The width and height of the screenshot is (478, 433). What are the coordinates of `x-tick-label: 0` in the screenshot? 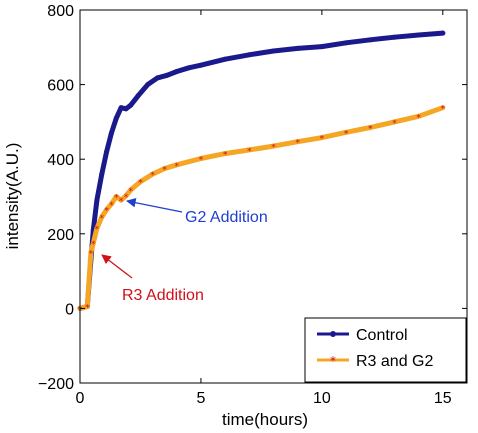 It's located at (80, 398).